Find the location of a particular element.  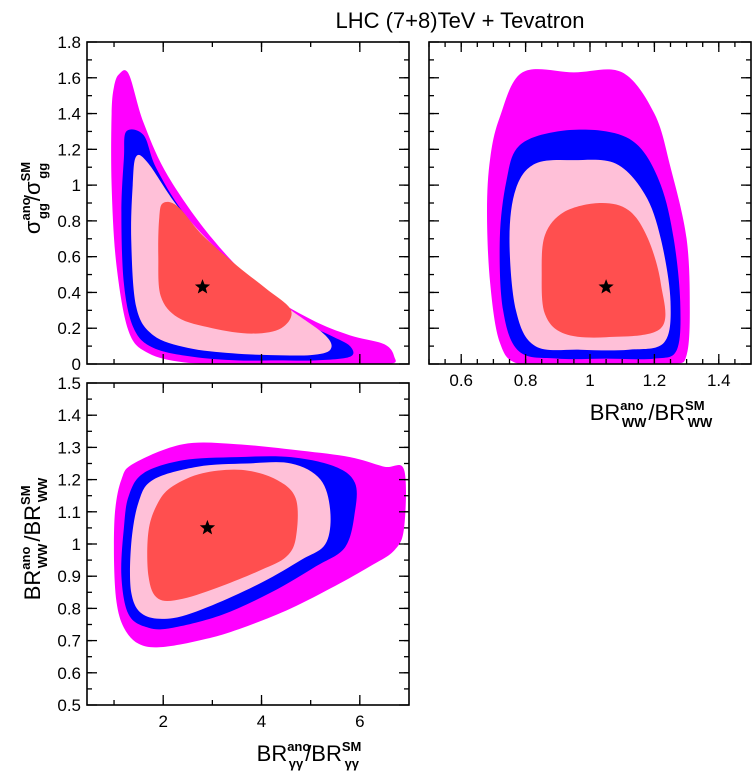

y-tick-label: 0 is located at coordinates (76, 364).